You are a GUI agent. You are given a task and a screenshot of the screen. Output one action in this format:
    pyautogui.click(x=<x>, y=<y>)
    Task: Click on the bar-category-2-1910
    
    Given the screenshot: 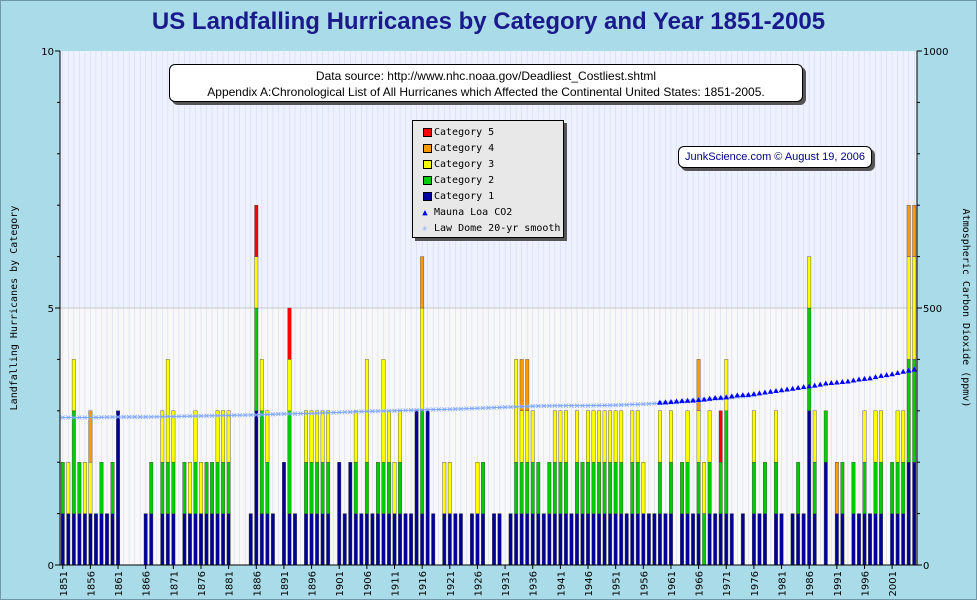 What is the action you would take?
    pyautogui.click(x=389, y=488)
    